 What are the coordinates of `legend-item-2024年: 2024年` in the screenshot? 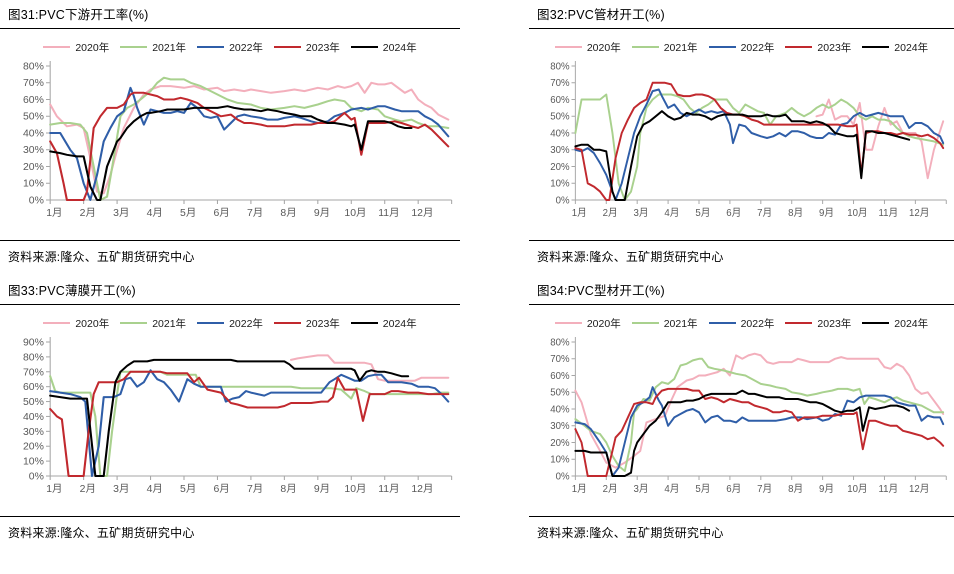 It's located at (895, 323).